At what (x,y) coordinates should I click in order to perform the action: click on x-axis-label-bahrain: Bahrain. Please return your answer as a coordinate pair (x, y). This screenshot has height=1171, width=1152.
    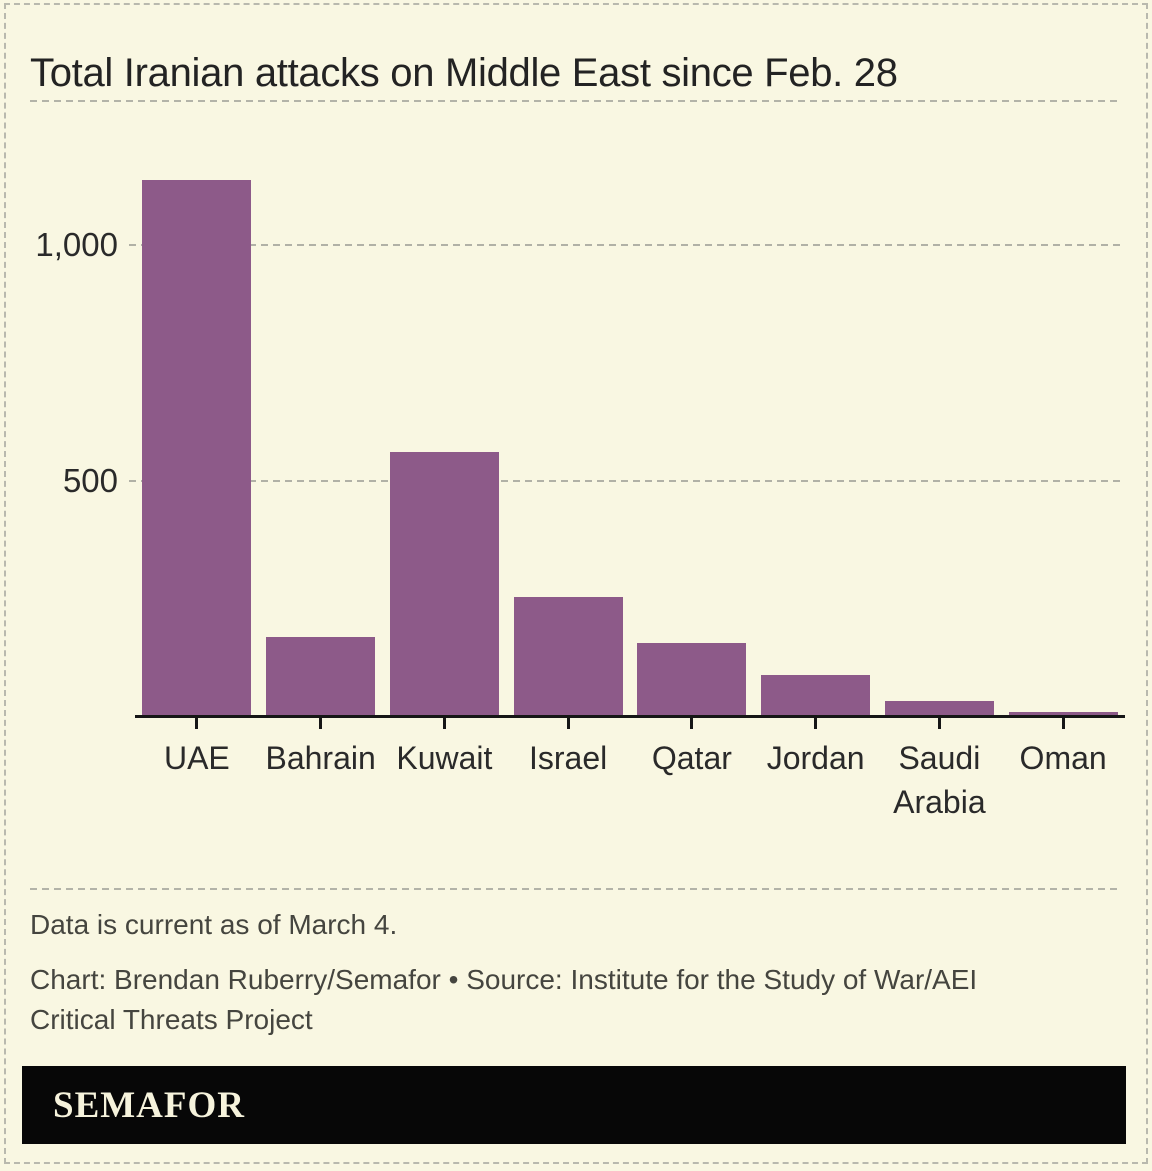
    Looking at the image, I should click on (320, 758).